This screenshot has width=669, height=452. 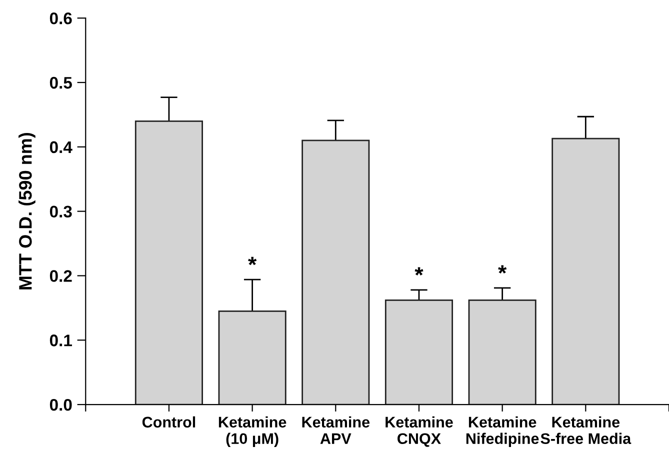 What do you see at coordinates (61, 18) in the screenshot?
I see `y-tick-label: 0.6` at bounding box center [61, 18].